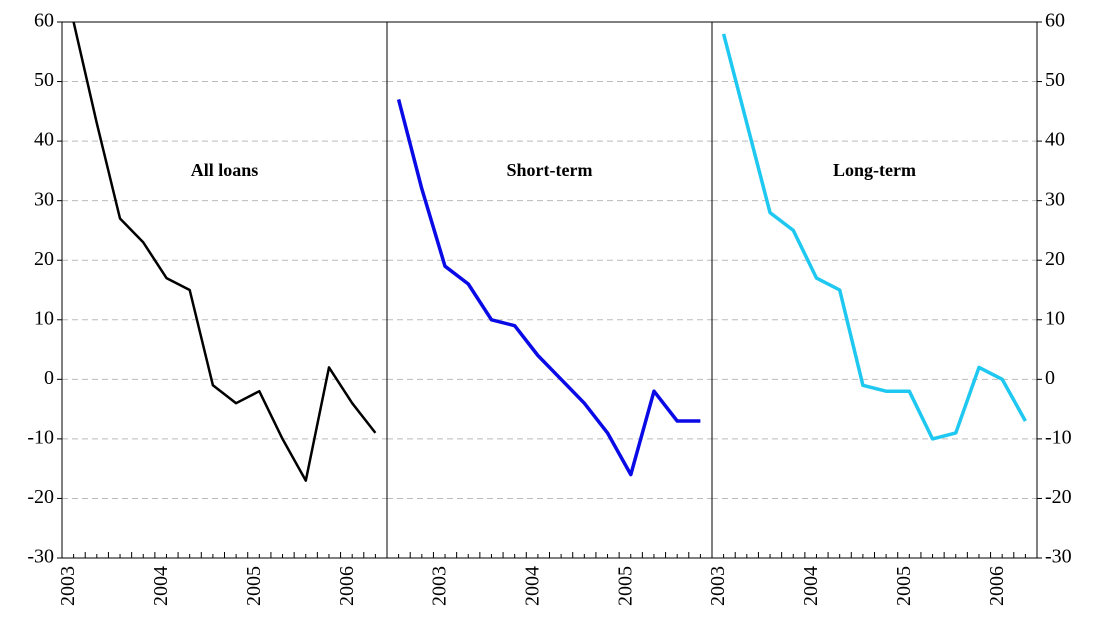 The height and width of the screenshot is (624, 1094). I want to click on y-tick-label: -20, so click(40, 497).